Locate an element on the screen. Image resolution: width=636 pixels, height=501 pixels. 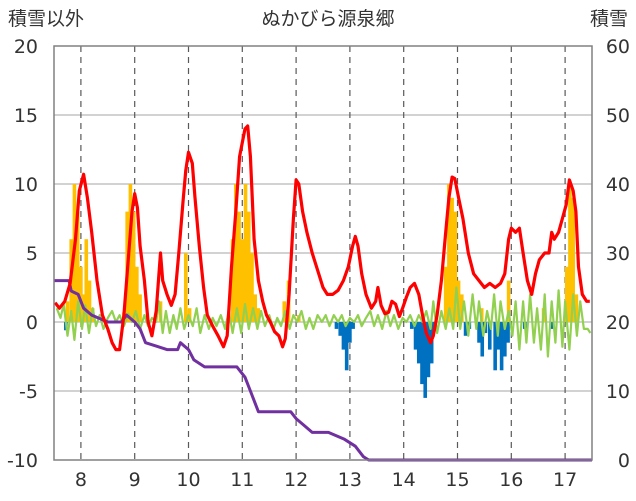
x-tick-label: 16 is located at coordinates (511, 480).